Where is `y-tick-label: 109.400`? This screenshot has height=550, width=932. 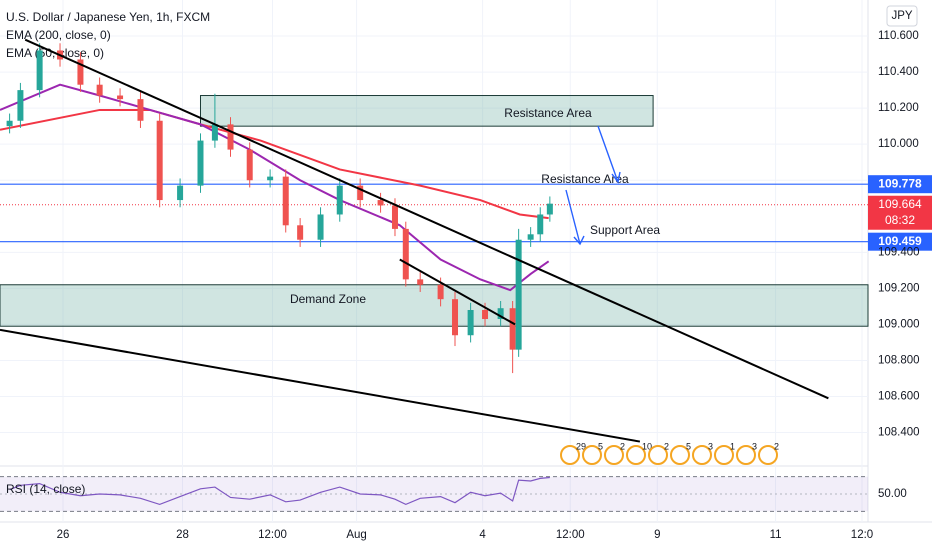 y-tick-label: 109.400 is located at coordinates (899, 252).